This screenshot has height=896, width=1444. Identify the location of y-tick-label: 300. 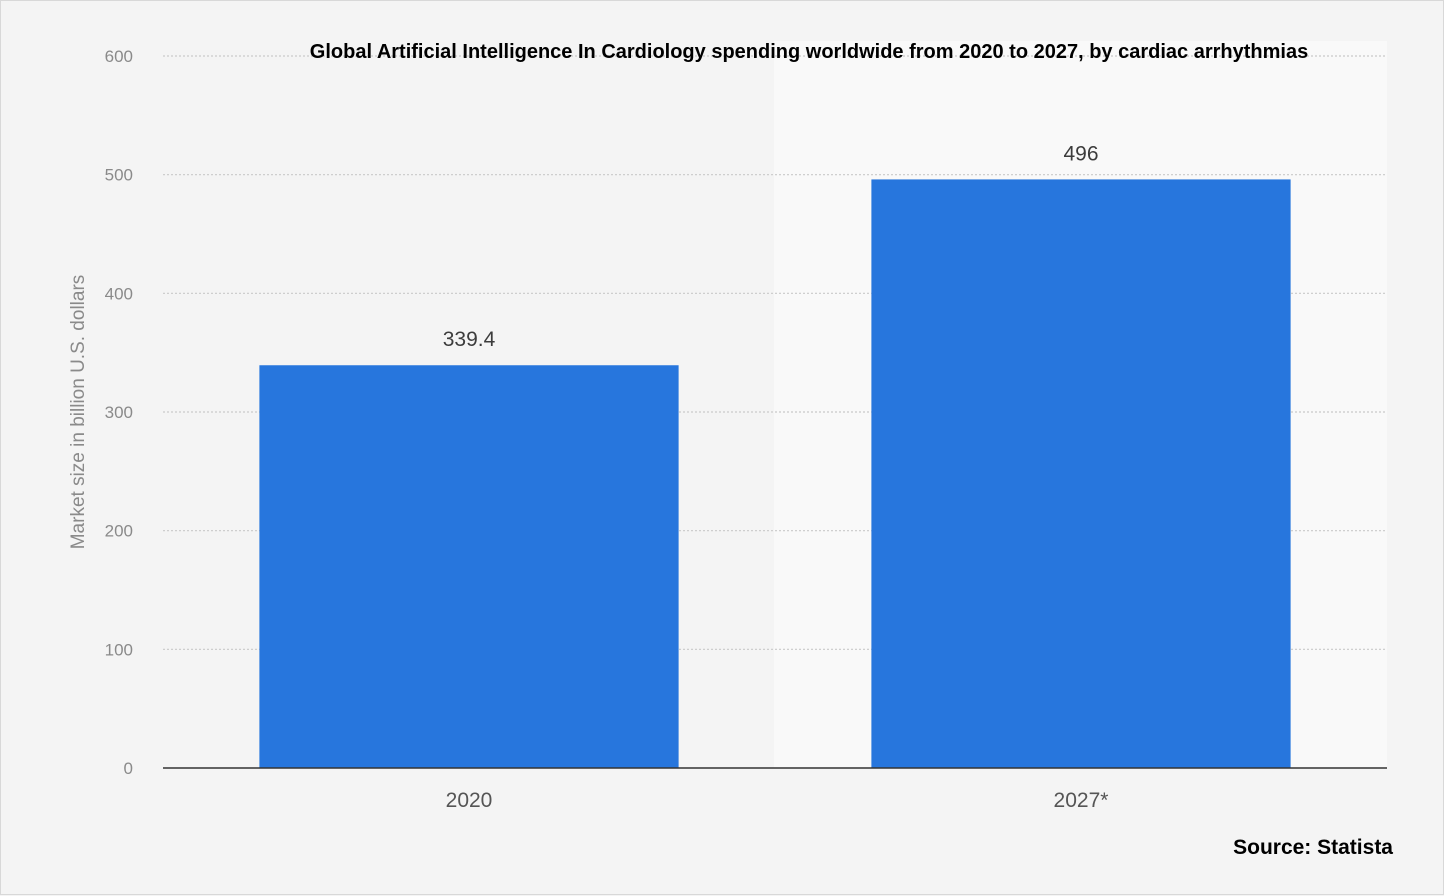
(119, 412).